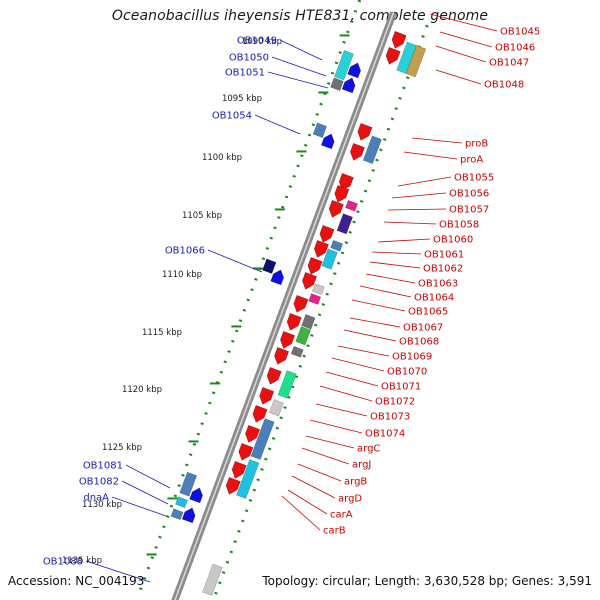  Describe the element at coordinates (82, 561) in the screenshot. I see `kbp-label: 1135 kbp` at that location.